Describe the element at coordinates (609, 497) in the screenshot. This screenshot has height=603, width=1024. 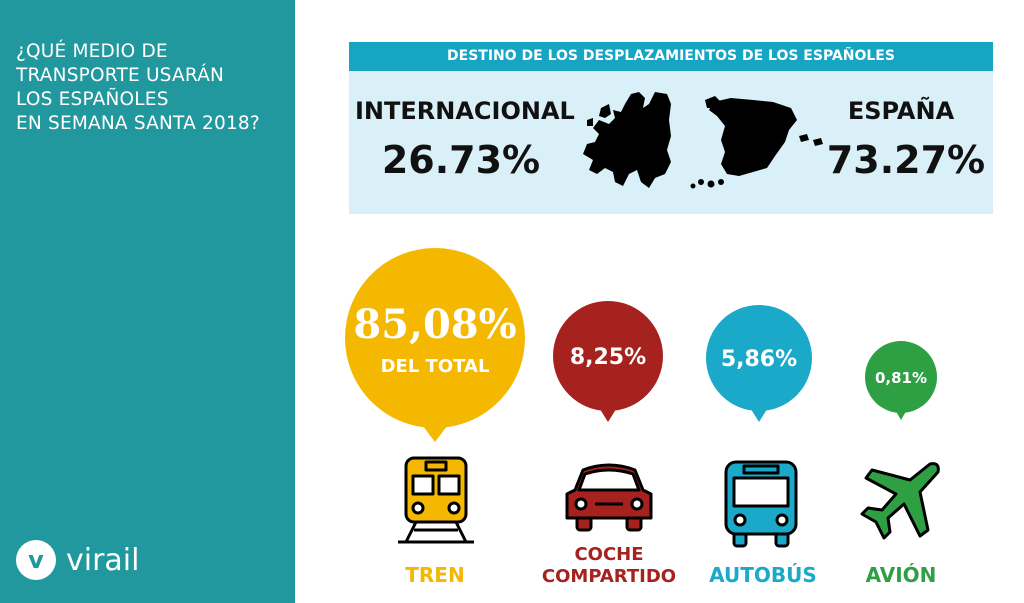
I see `car-icon` at that location.